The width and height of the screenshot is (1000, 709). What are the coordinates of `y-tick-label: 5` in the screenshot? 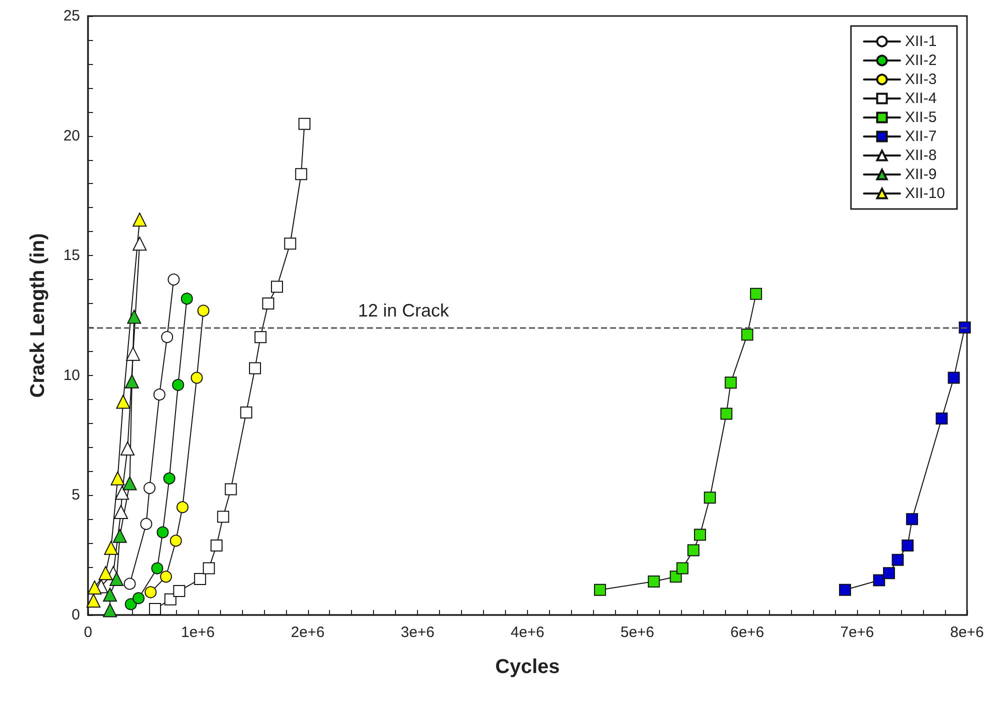 It's located at (76, 495).